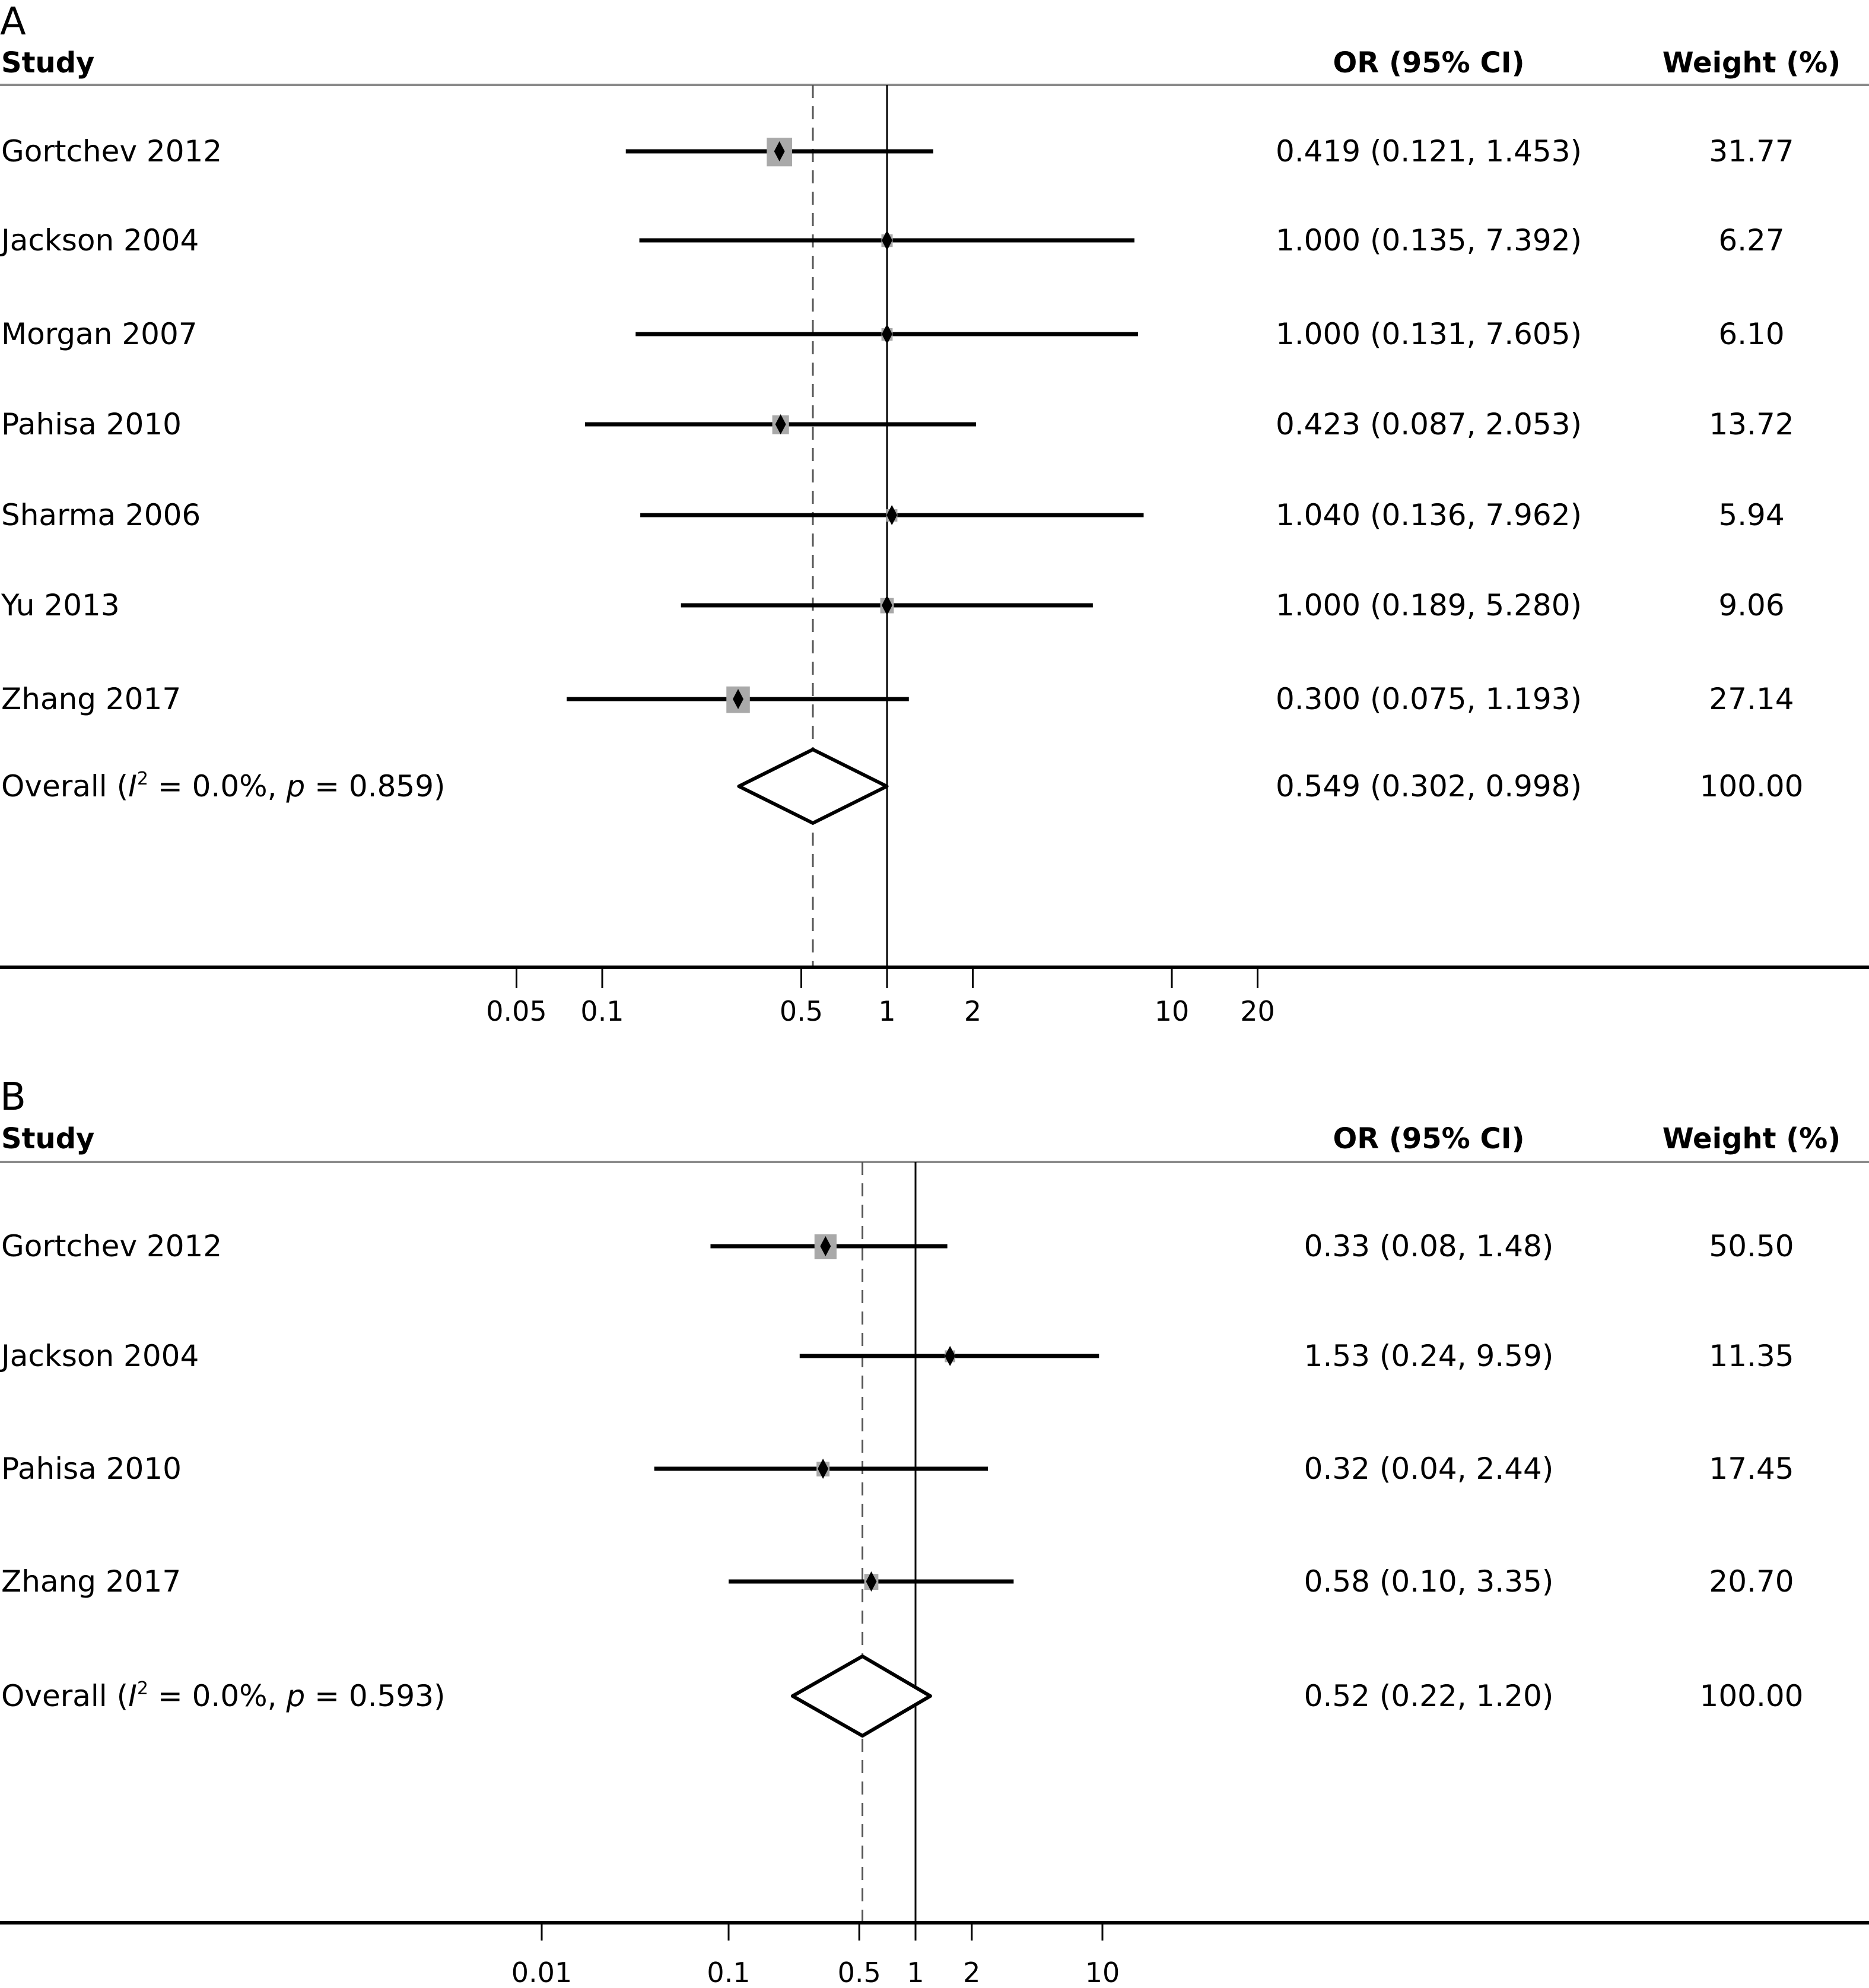 Image resolution: width=1869 pixels, height=1988 pixels. I want to click on study-row: Jackson 2004 1.53 (0.24, 9.59) 11.35, so click(897, 1356).